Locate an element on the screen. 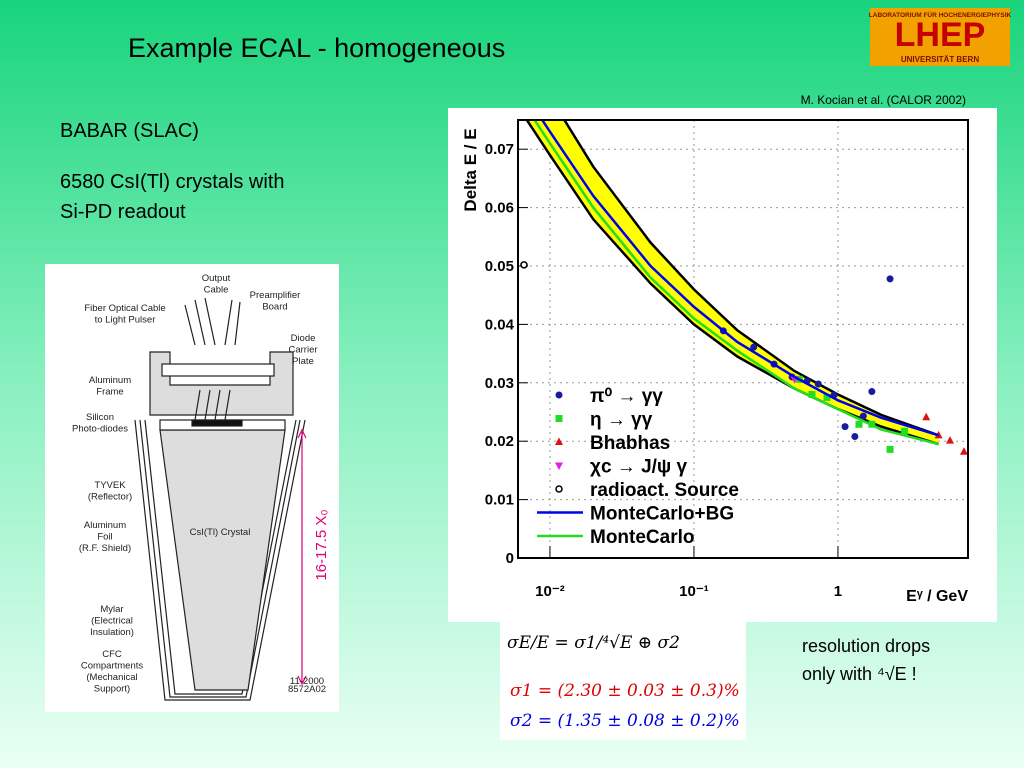  diagram-label: TYVEK is located at coordinates (110, 485).